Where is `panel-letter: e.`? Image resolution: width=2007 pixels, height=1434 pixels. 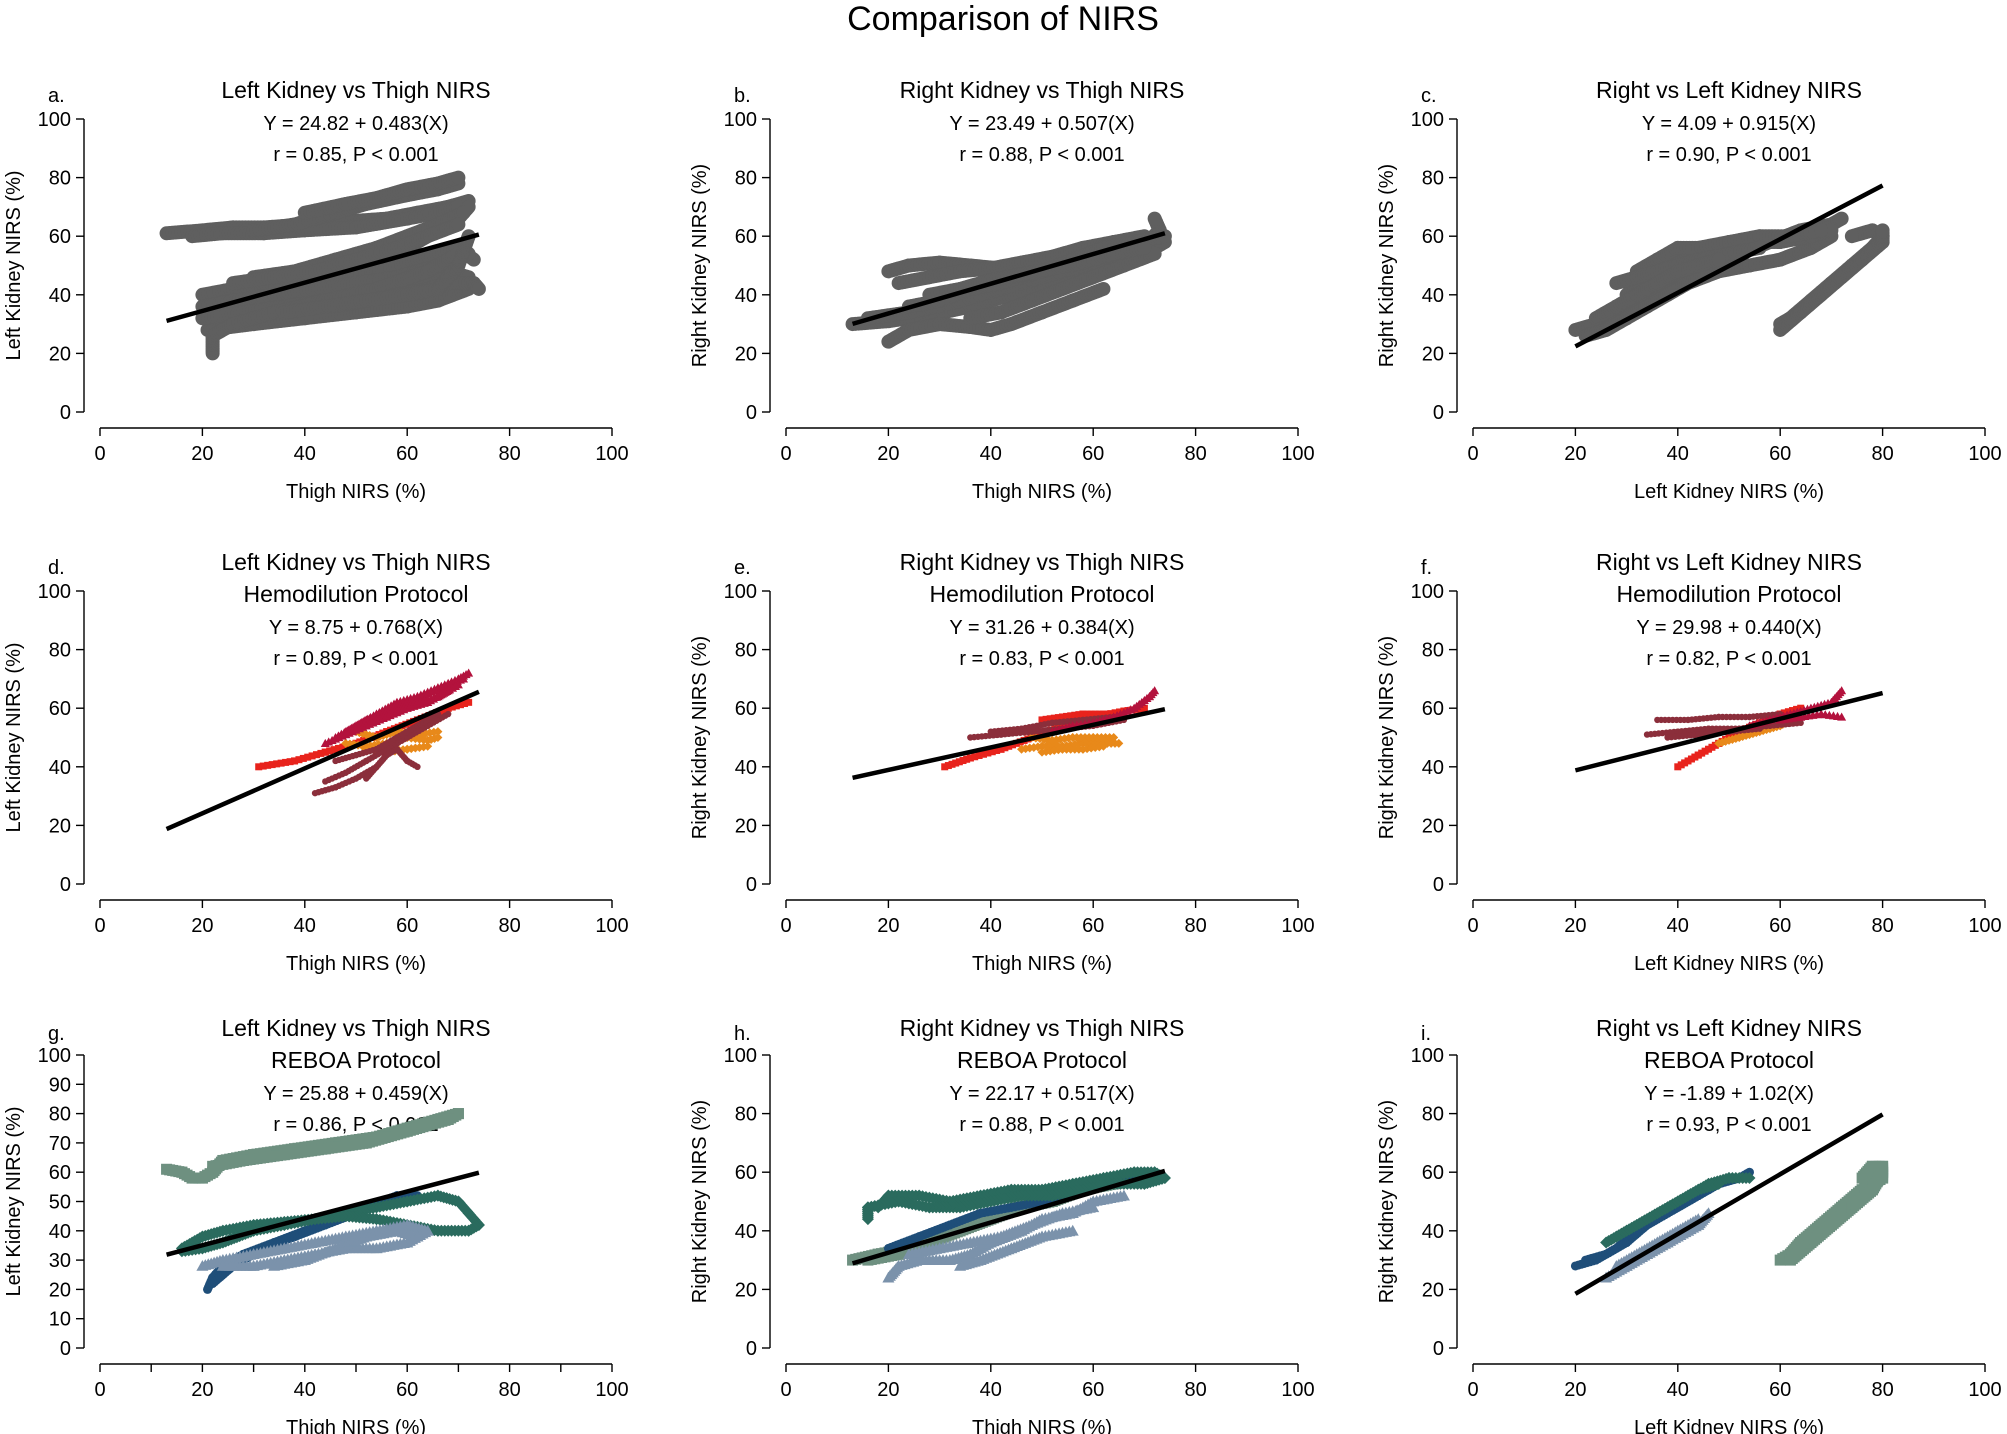
panel-letter: e. is located at coordinates (742, 568).